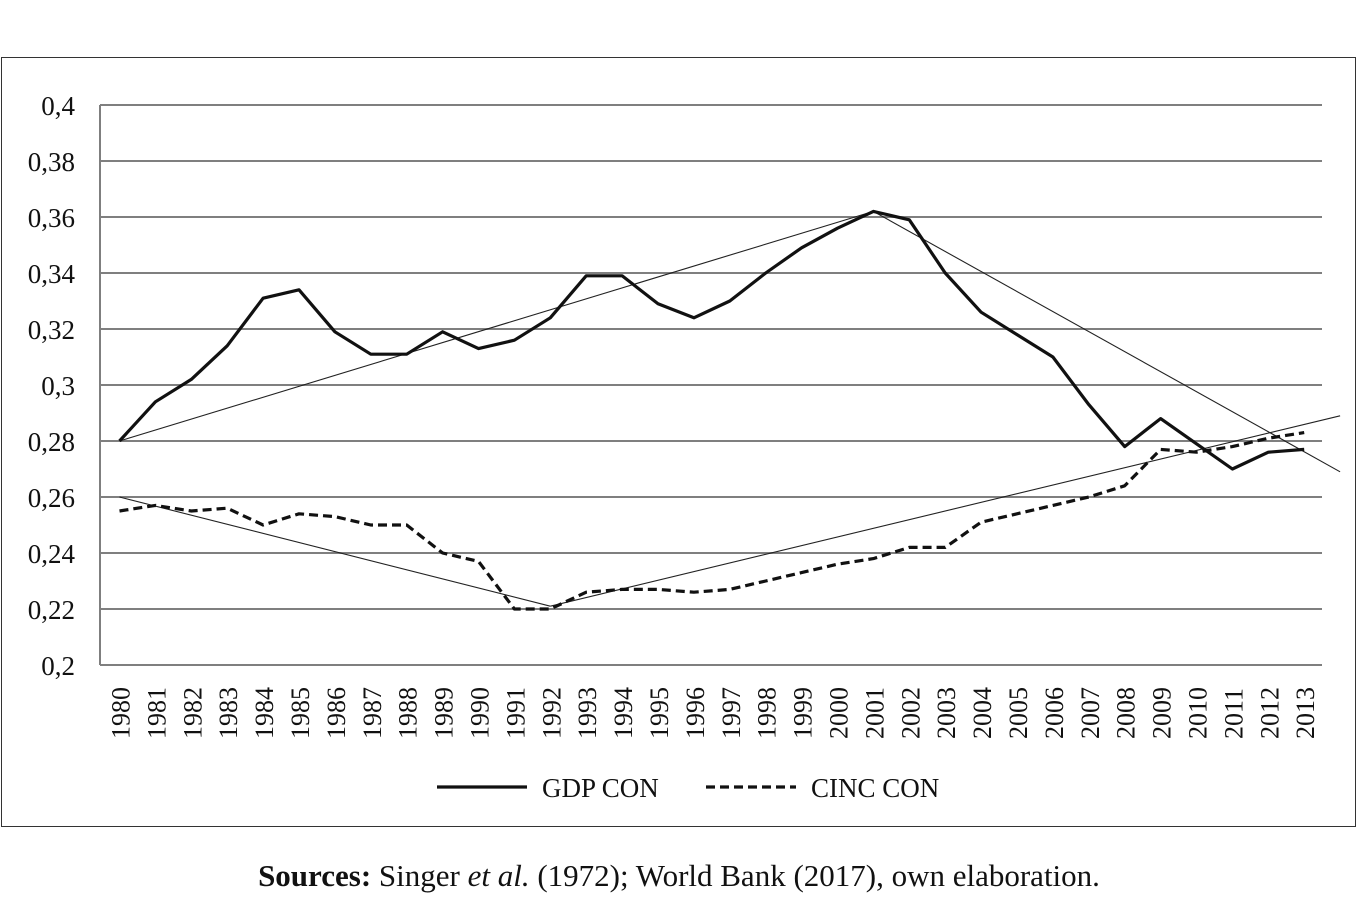 This screenshot has height=919, width=1358. What do you see at coordinates (1018, 713) in the screenshot?
I see `x-tick-label: 2005` at bounding box center [1018, 713].